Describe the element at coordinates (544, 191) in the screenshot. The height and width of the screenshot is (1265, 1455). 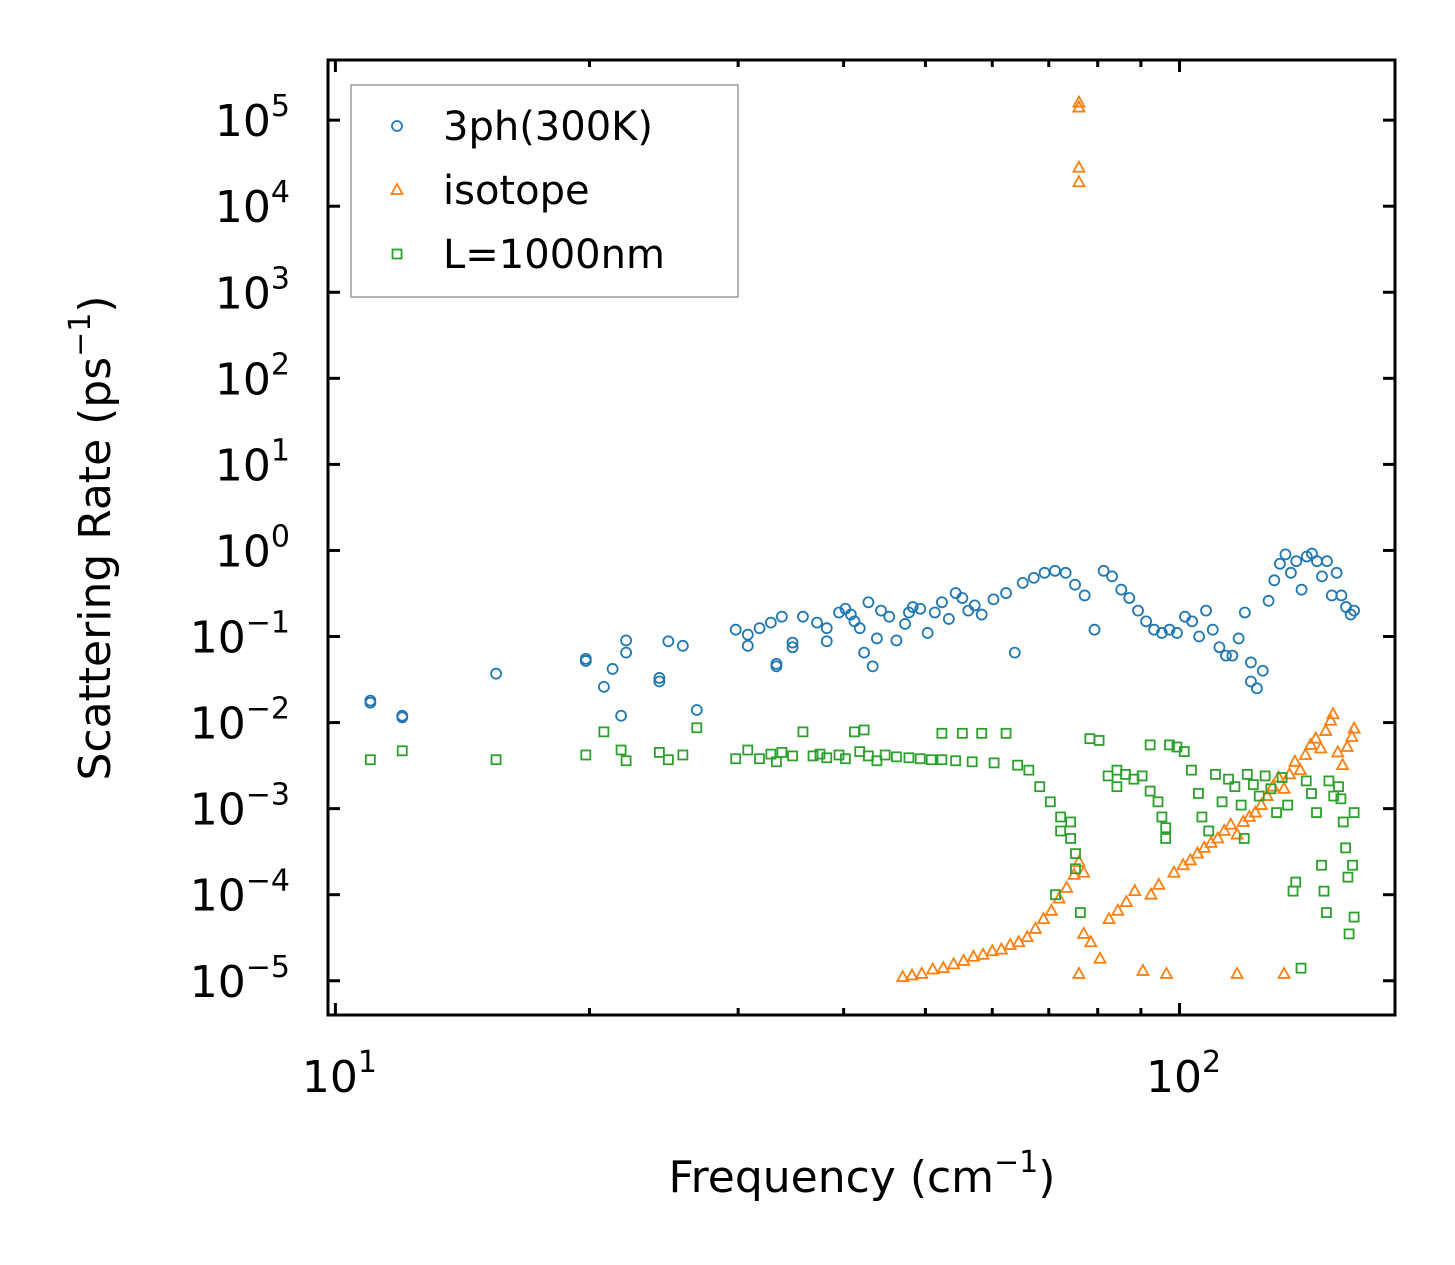
I see `legend: 3ph(300K) isotope L=1000nm` at that location.